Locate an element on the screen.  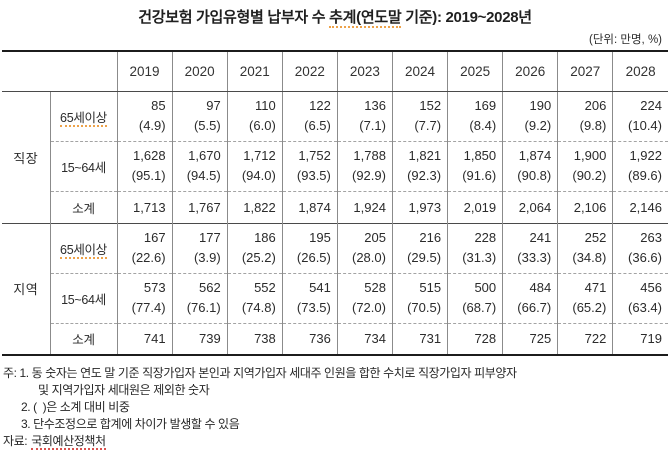
value-cell: 2,064 is located at coordinates (530, 206).